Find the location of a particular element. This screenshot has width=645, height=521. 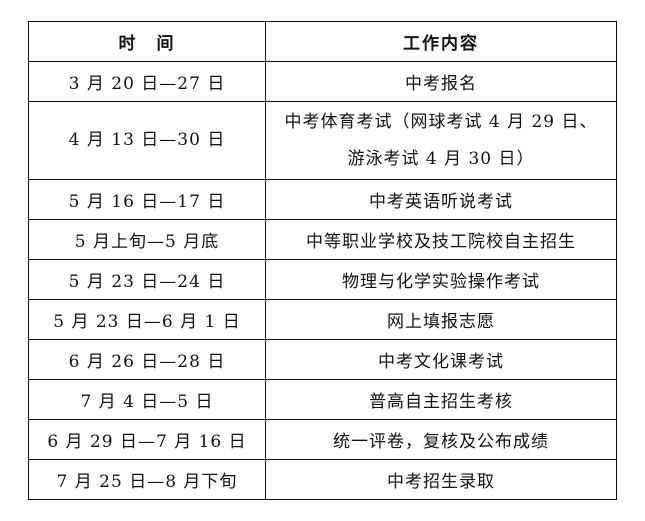

content-line: 中考体育考试（网球考试 4 月 29 日、 is located at coordinates (441, 121).